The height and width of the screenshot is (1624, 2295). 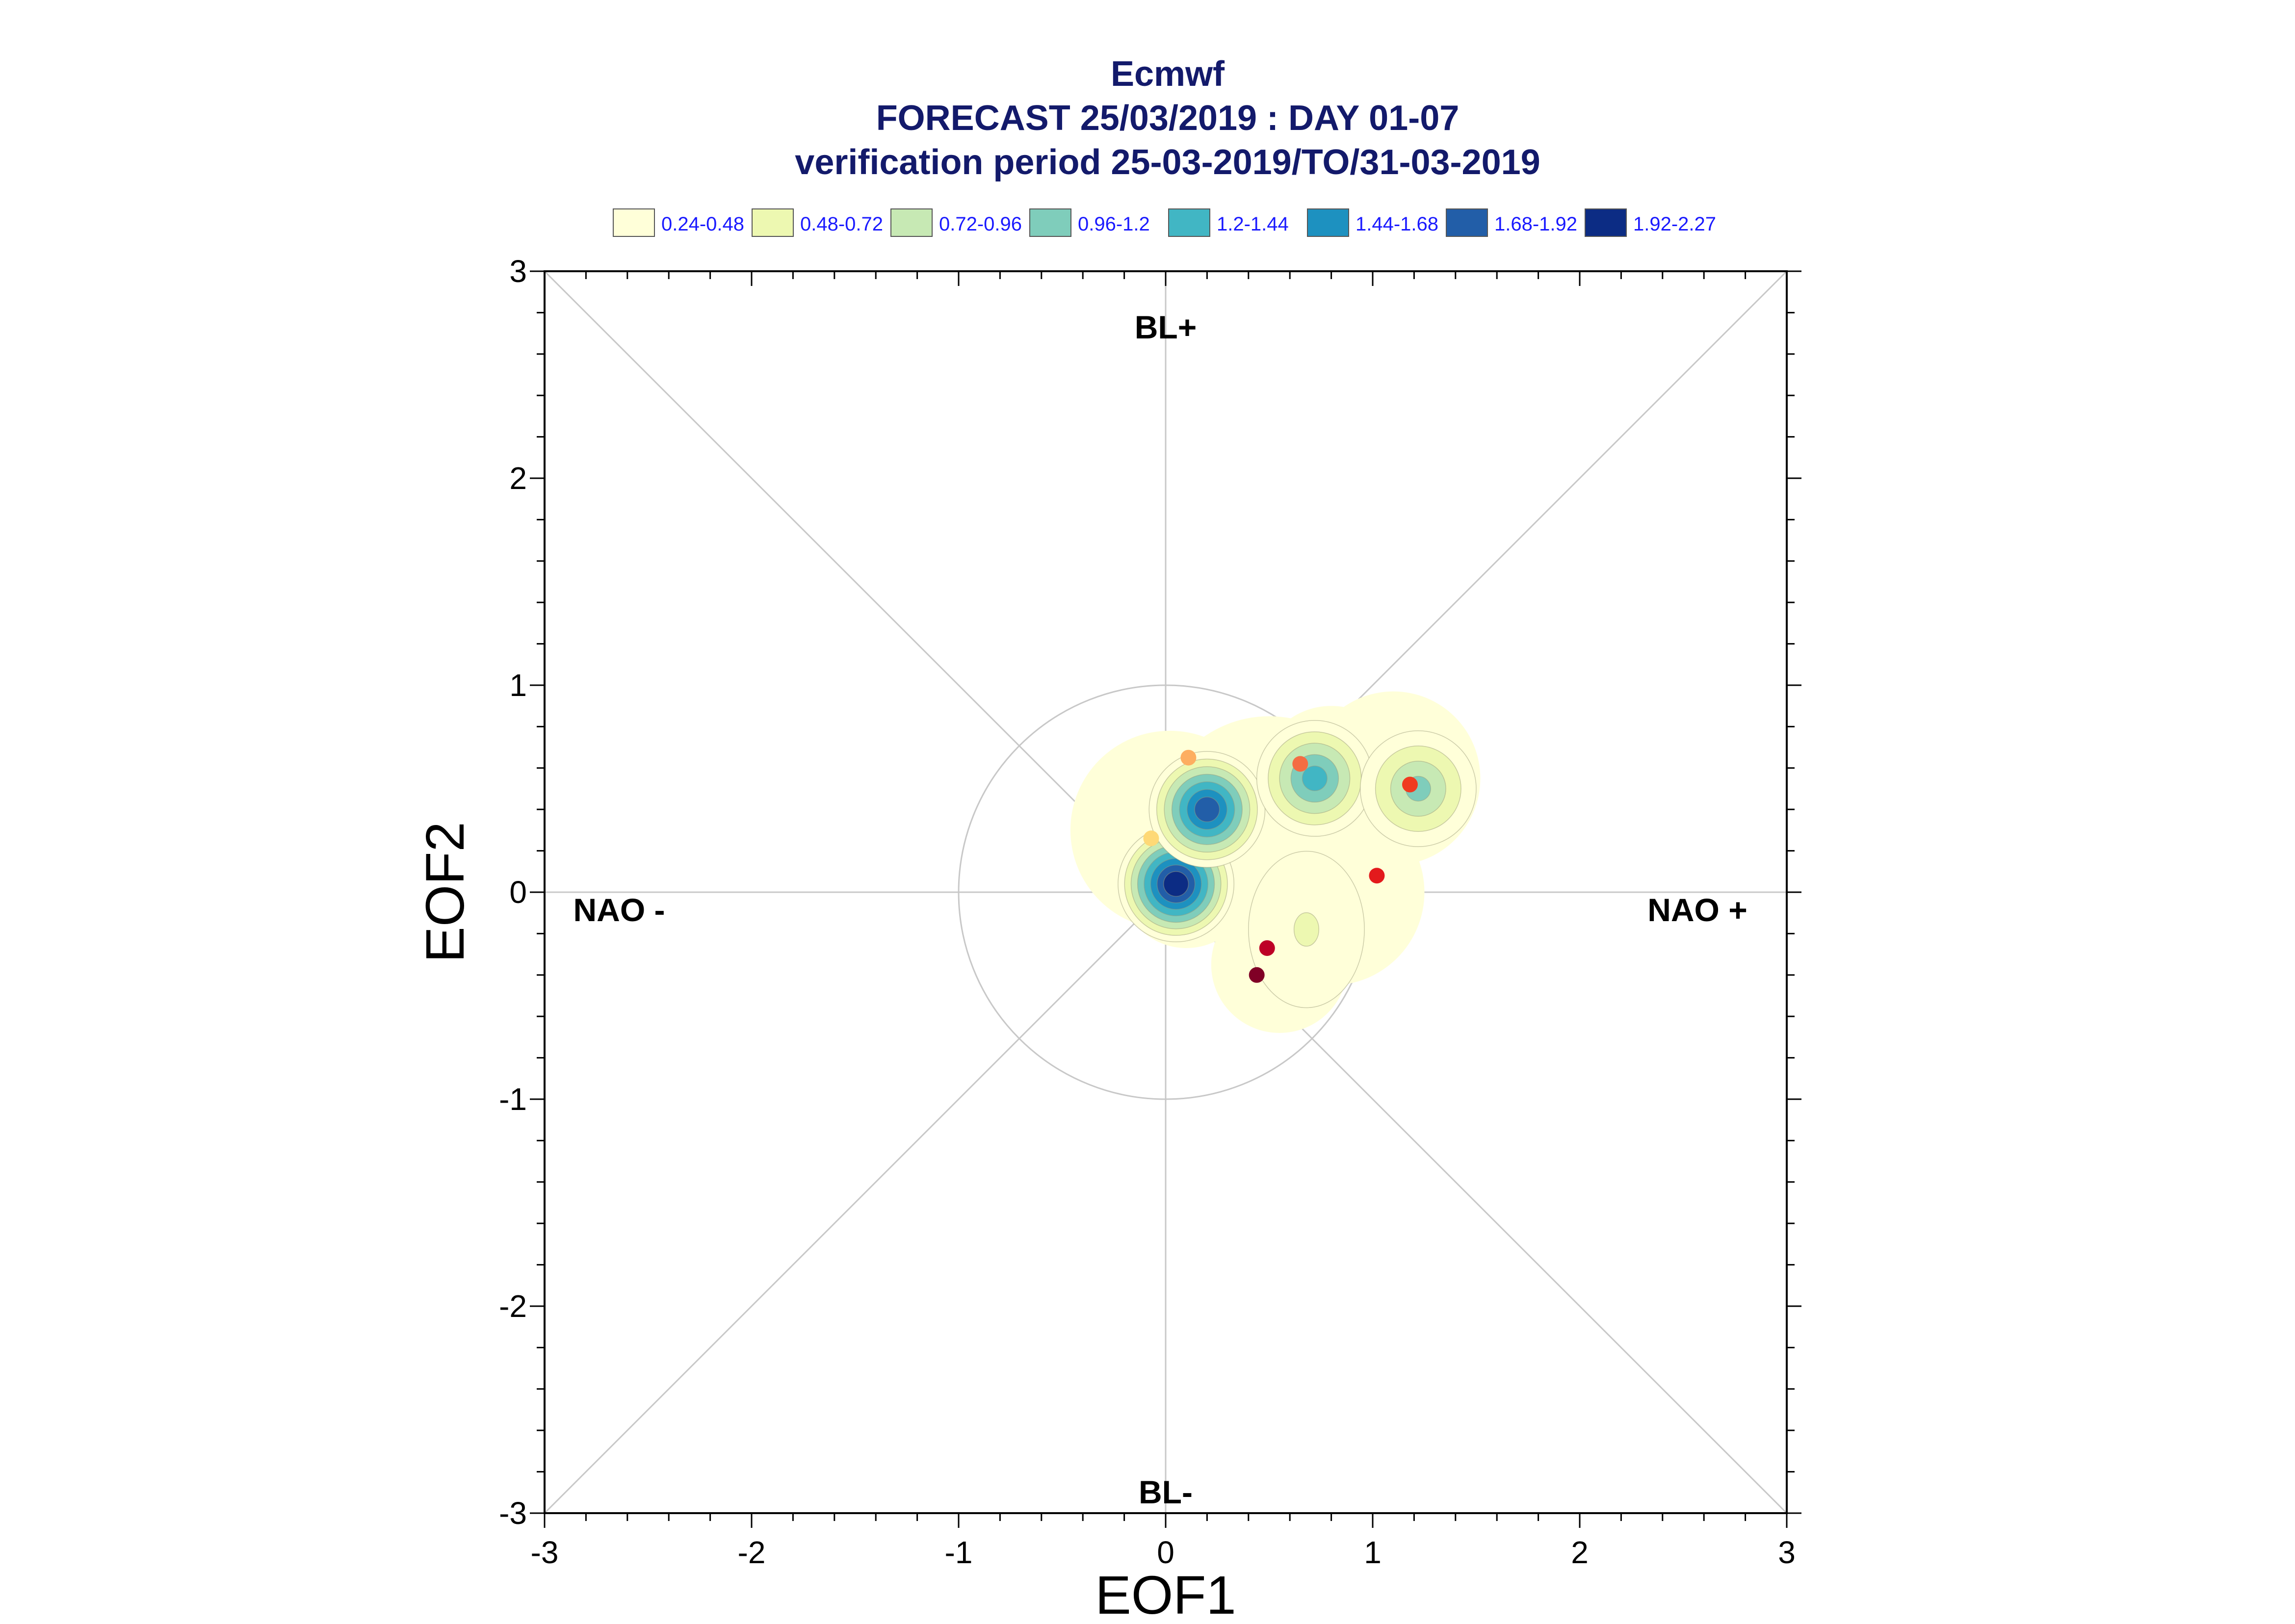 What do you see at coordinates (842, 224) in the screenshot?
I see `legend-label: 0.48-0.72` at bounding box center [842, 224].